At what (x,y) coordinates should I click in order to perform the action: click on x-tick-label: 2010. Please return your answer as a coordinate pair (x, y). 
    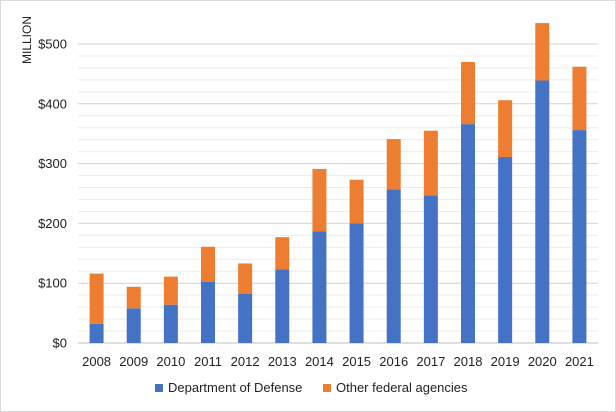
    Looking at the image, I should click on (170, 361).